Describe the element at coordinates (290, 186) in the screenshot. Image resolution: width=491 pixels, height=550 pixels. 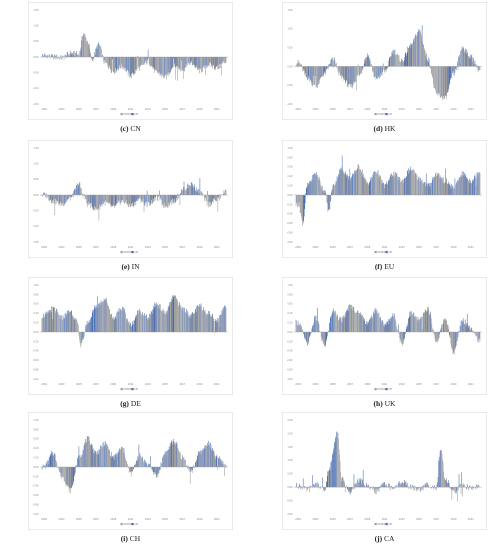
I see `y-tick-label: 0.20` at that location.